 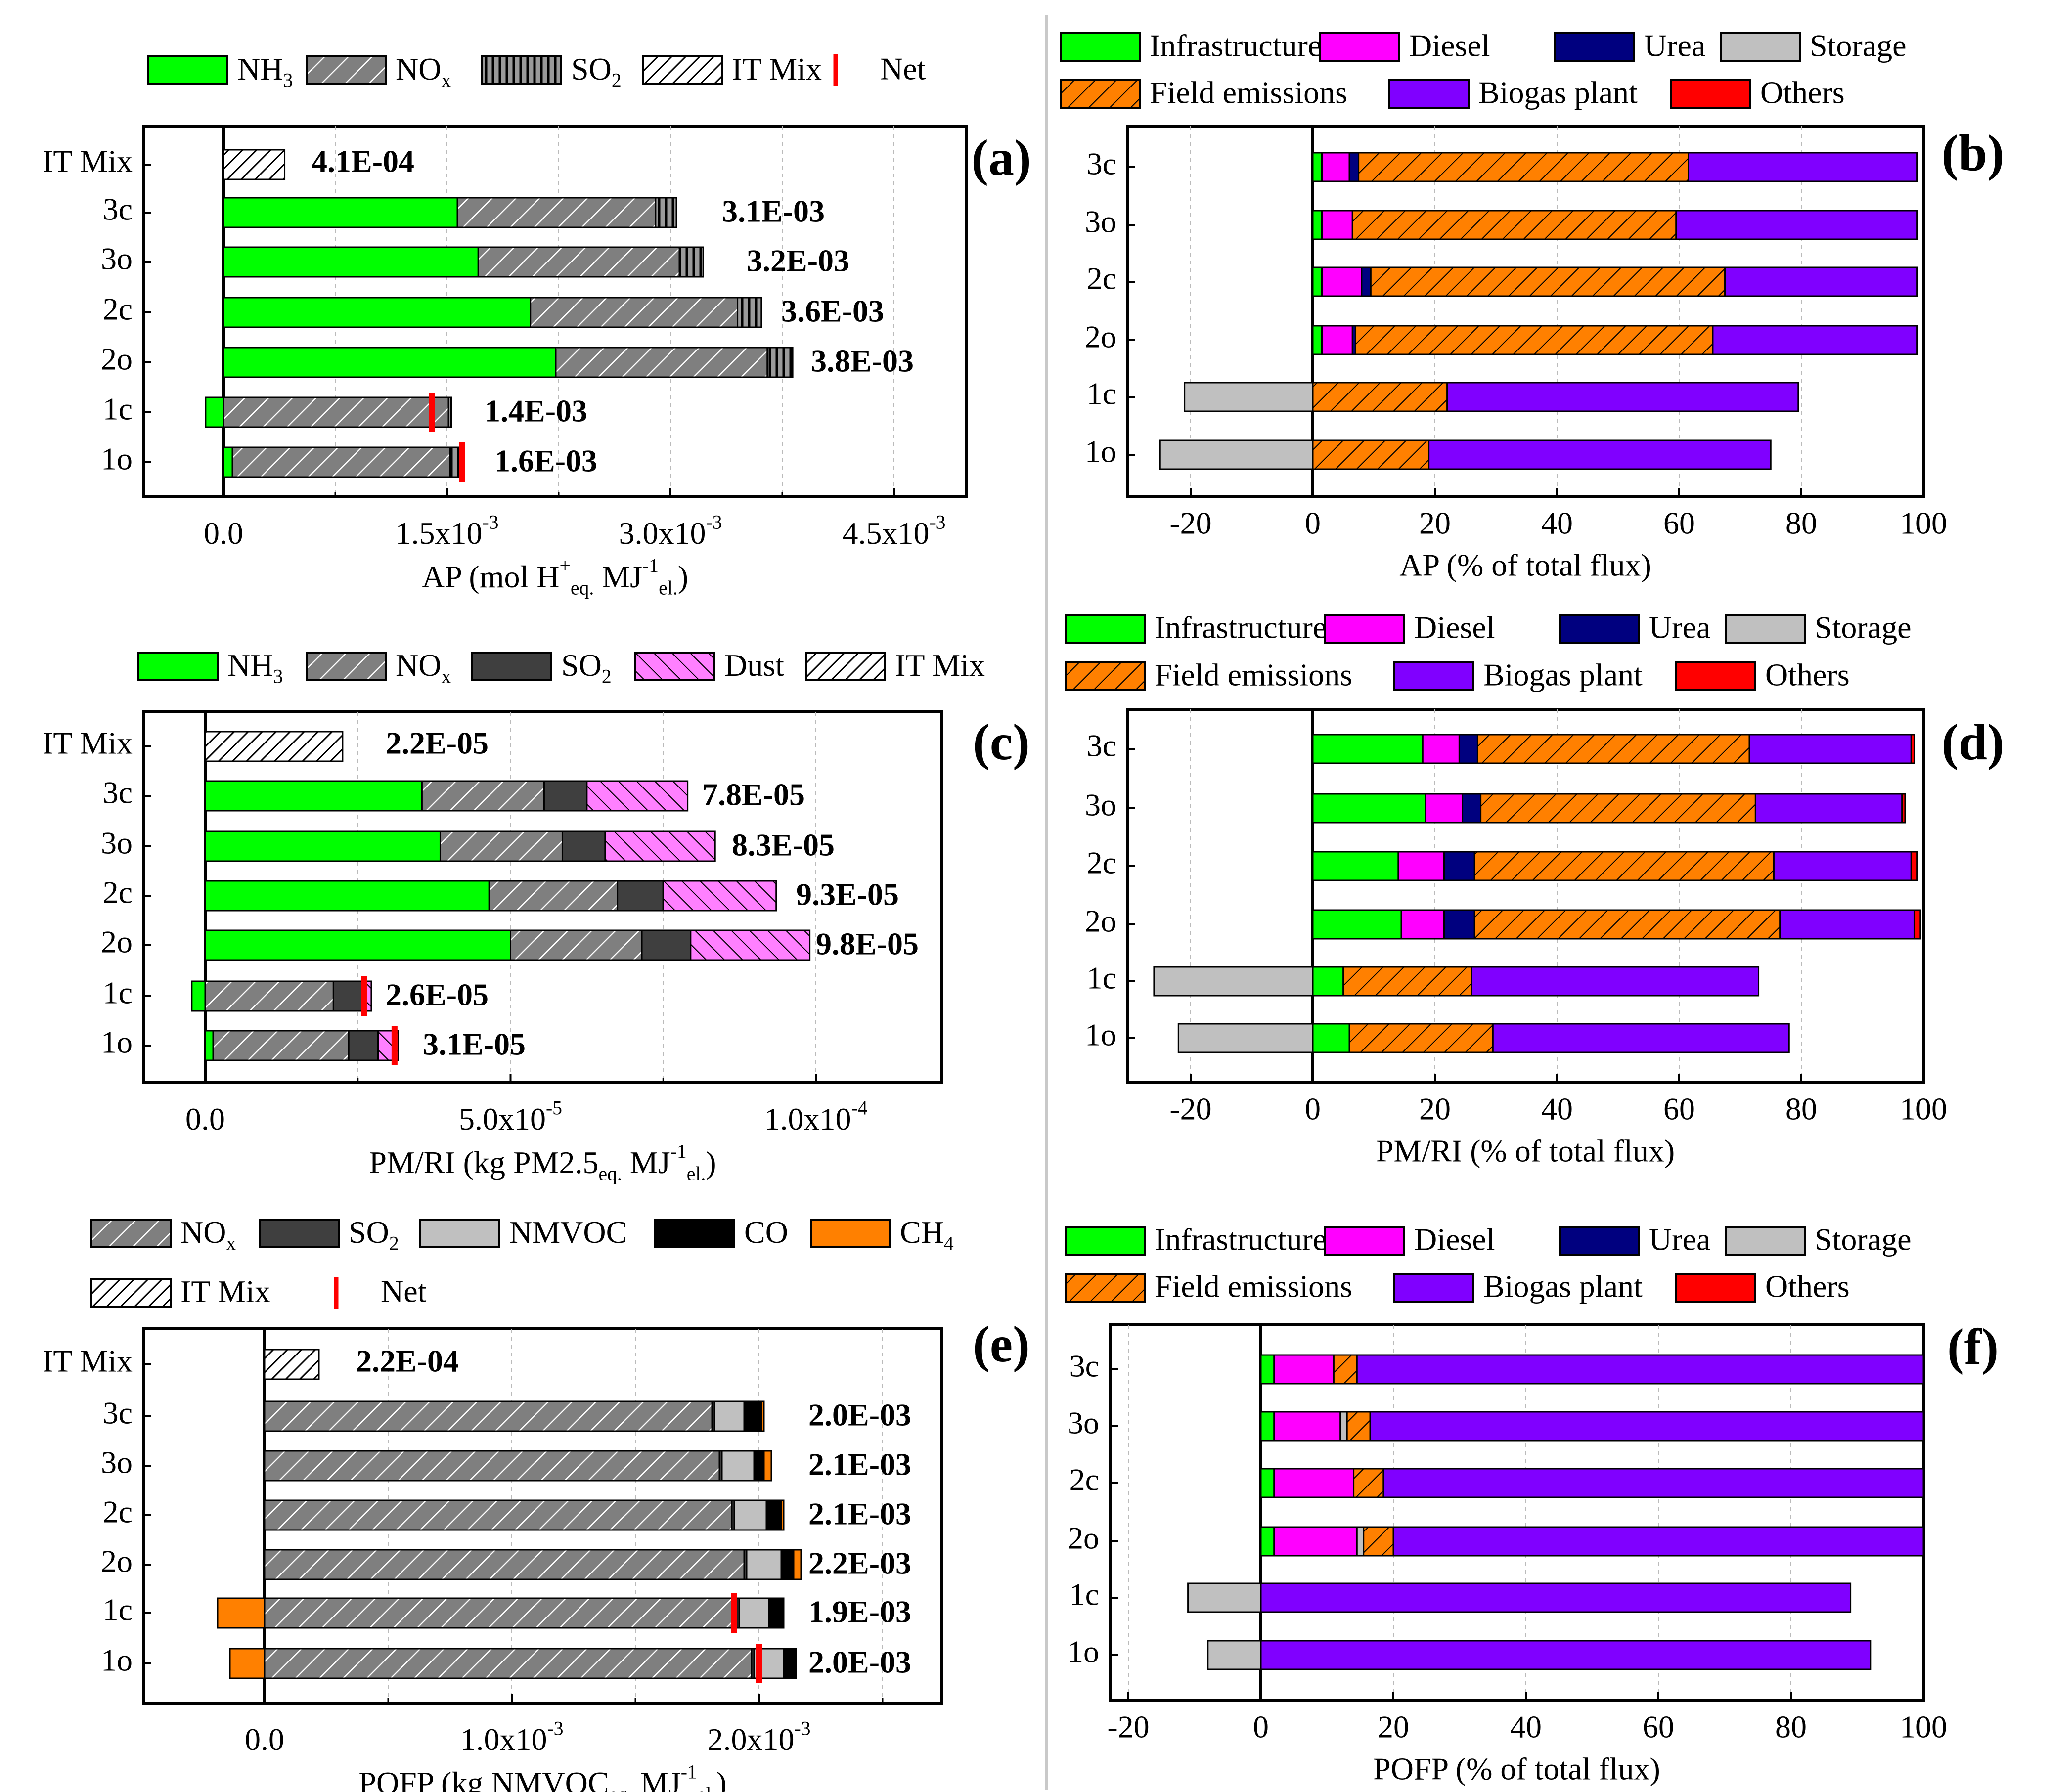 What do you see at coordinates (1101, 979) in the screenshot?
I see `y-tick-label: 1c` at bounding box center [1101, 979].